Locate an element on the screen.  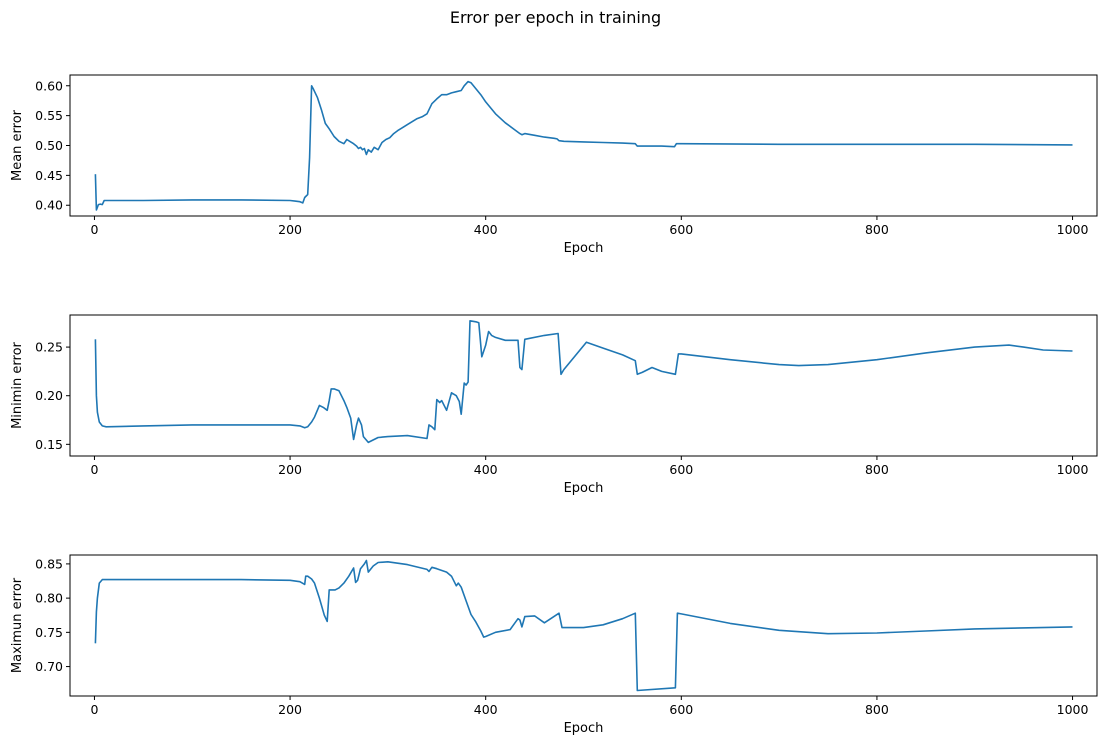
y-tick-label: 0.70 is located at coordinates (49, 666).